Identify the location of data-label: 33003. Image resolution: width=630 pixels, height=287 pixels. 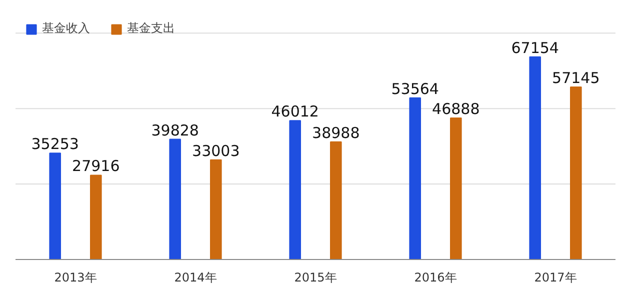
(216, 151).